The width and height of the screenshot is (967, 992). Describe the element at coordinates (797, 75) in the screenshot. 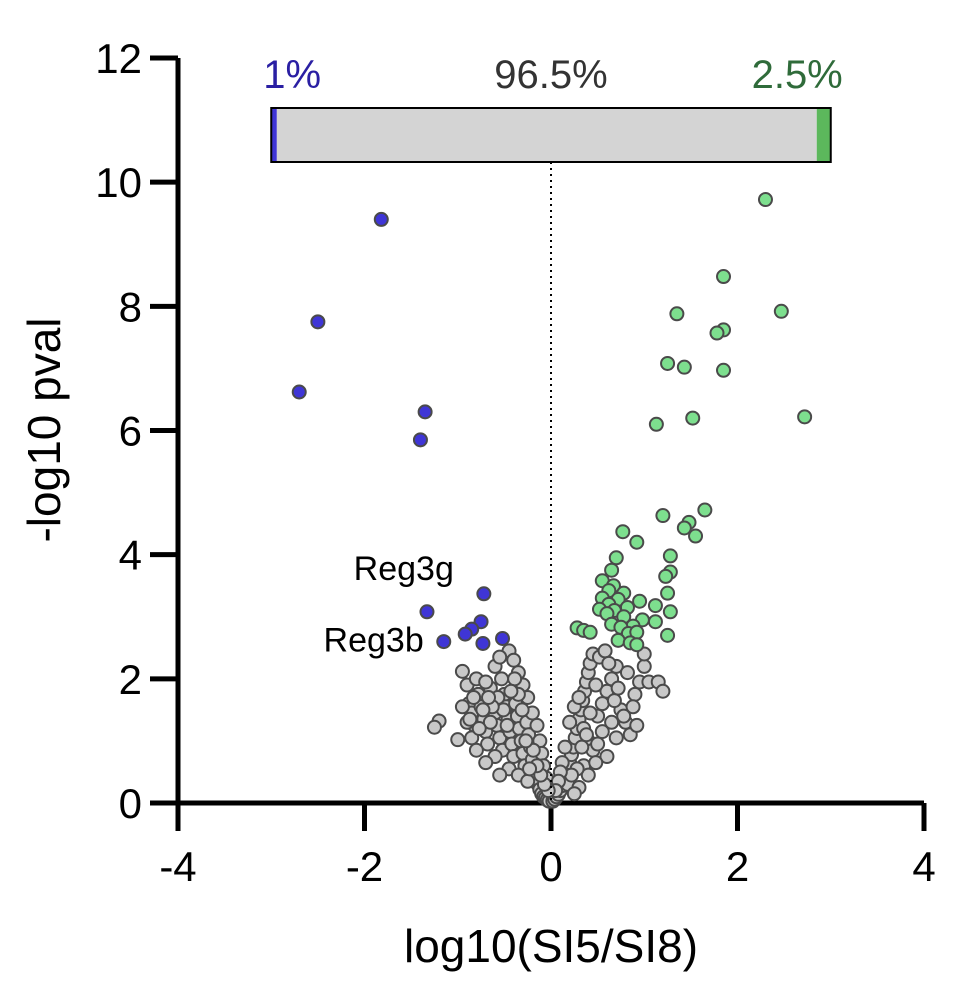

I see `proportion-label: 2.5%` at that location.